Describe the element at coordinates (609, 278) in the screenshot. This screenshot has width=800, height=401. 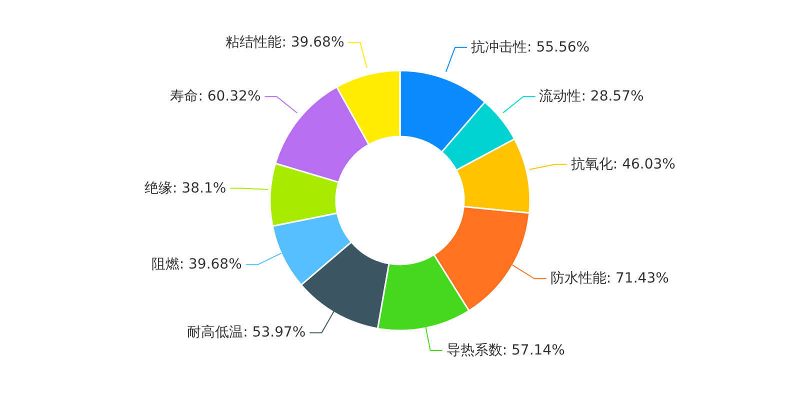
I see `slice-label: 防水性能: 71.43%` at that location.